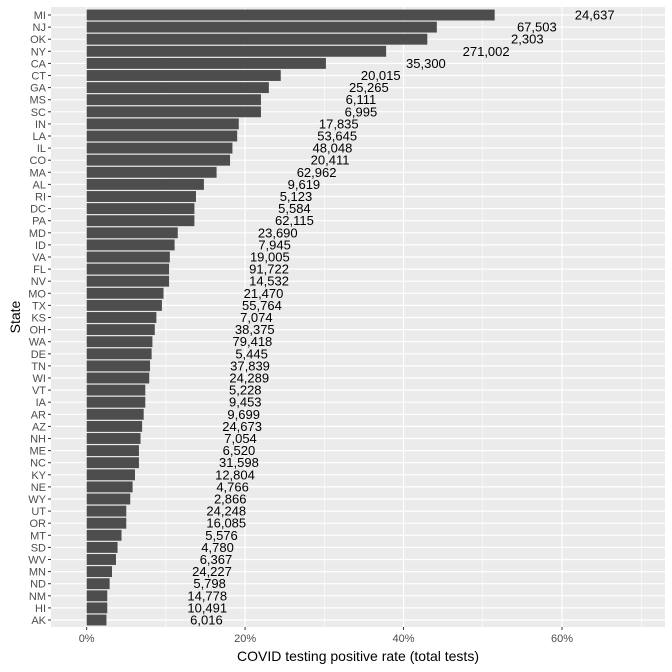 This screenshot has width=672, height=672. I want to click on y-tick-label-ms: MS, so click(38, 101).